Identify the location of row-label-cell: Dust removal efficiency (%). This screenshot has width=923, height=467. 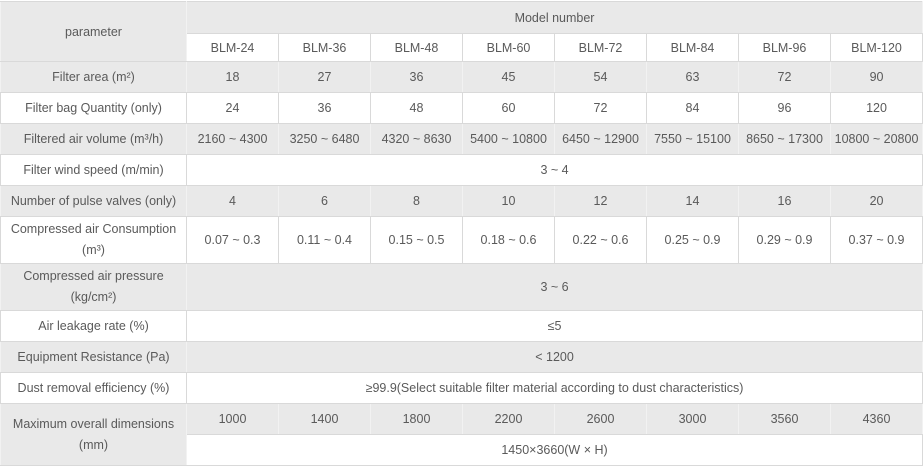
(93, 388).